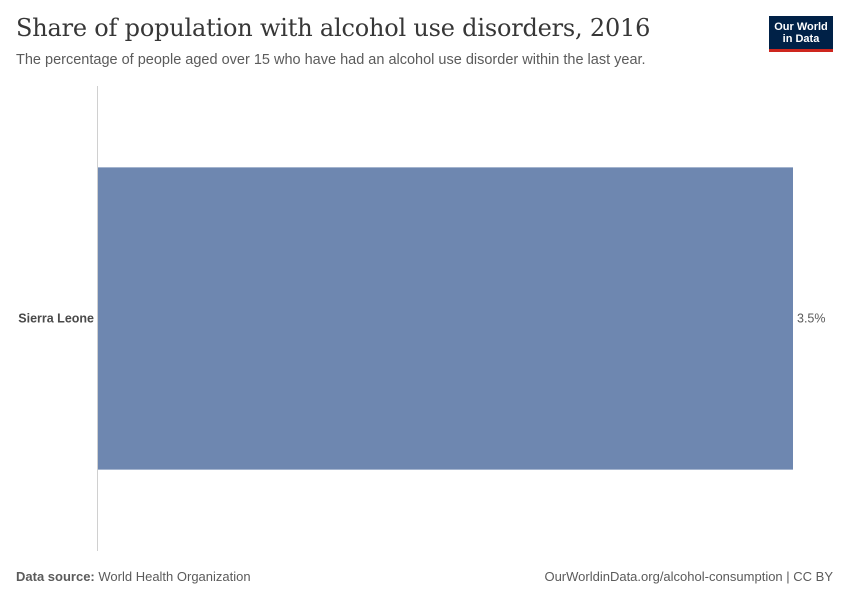 The width and height of the screenshot is (850, 600). What do you see at coordinates (174, 576) in the screenshot?
I see `source-value: World Health Organization` at bounding box center [174, 576].